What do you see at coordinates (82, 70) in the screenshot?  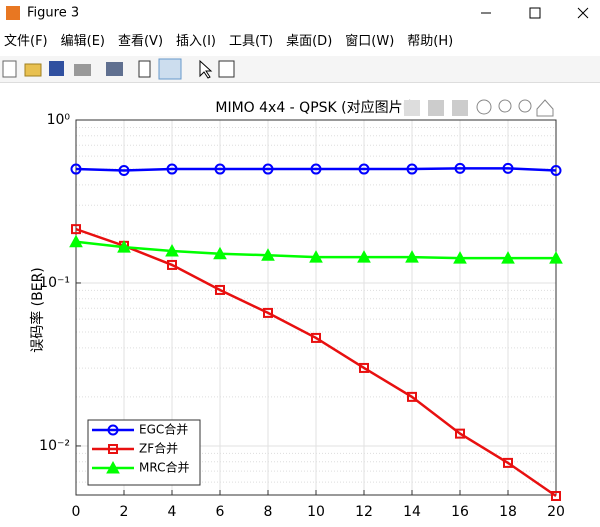 I see `print-icon` at bounding box center [82, 70].